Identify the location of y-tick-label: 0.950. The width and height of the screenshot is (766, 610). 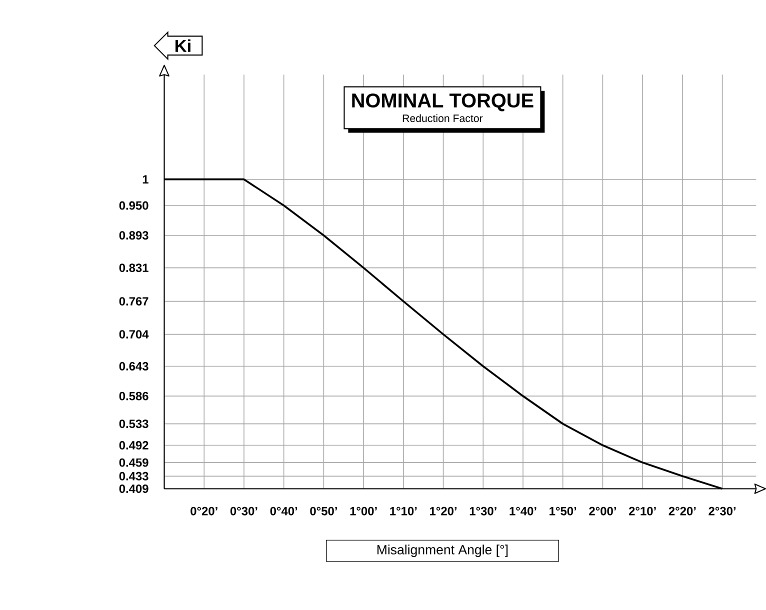
(133, 205).